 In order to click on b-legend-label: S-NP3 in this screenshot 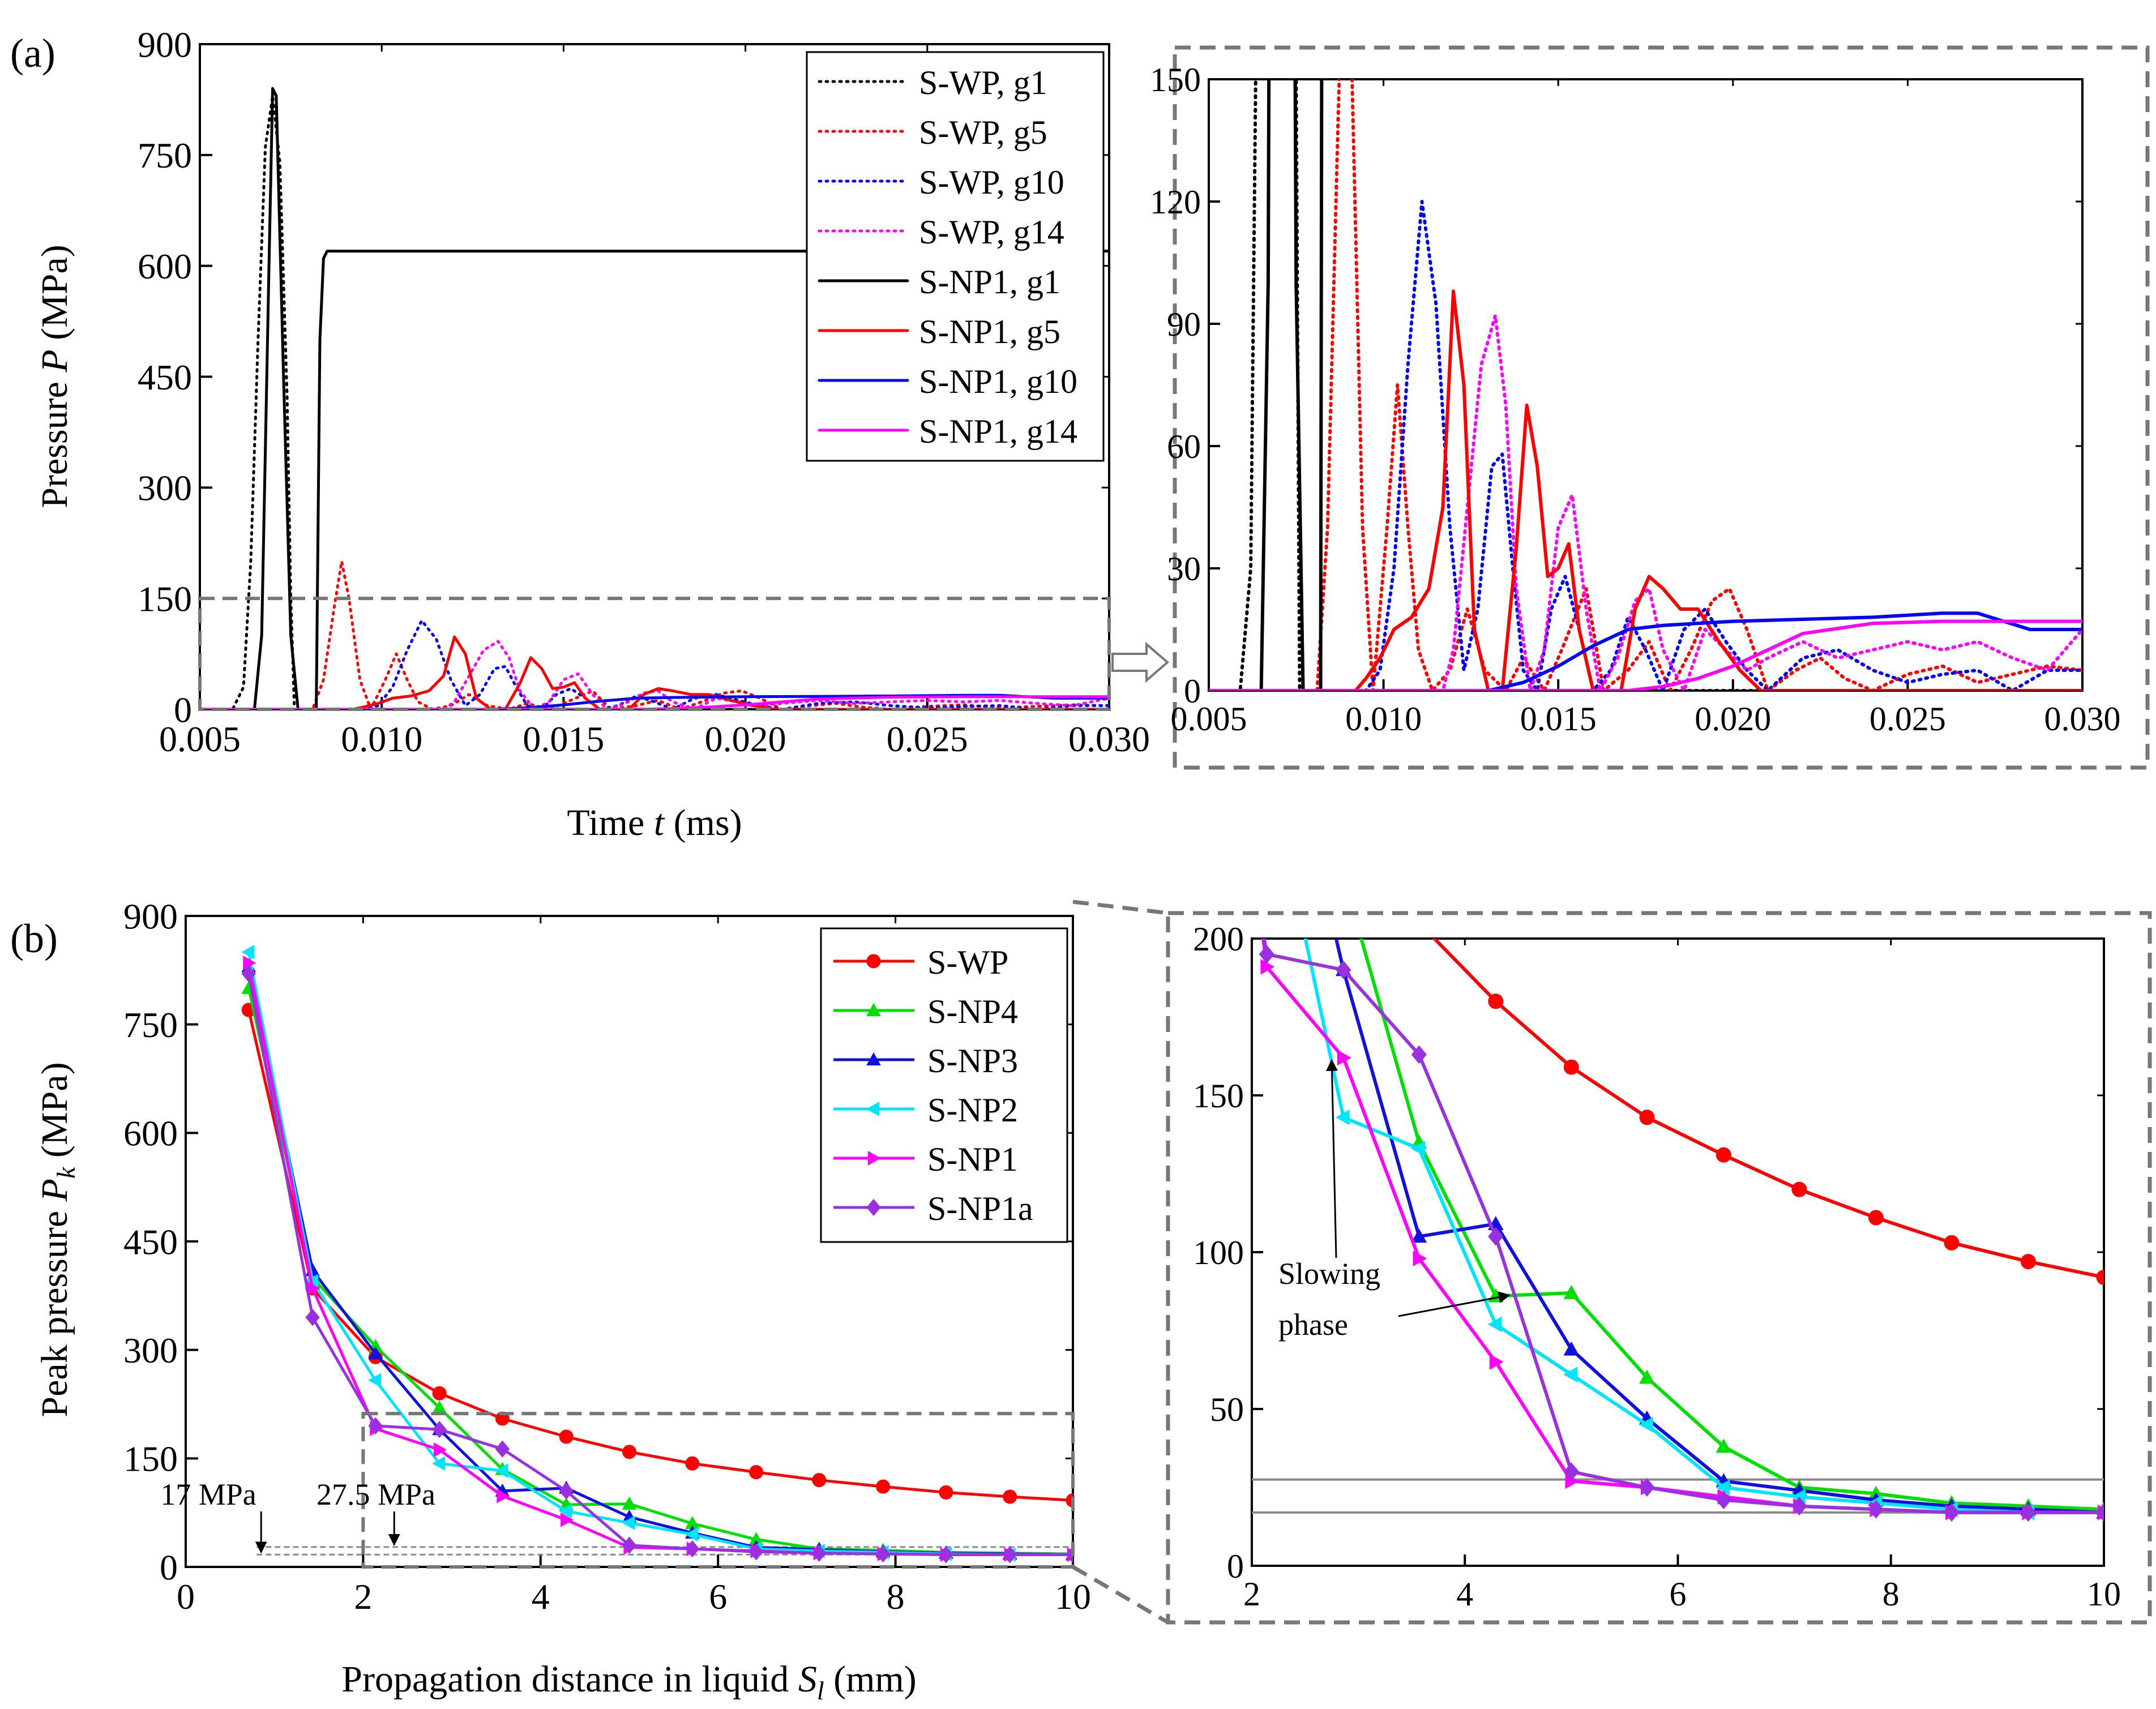, I will do `click(972, 1061)`.